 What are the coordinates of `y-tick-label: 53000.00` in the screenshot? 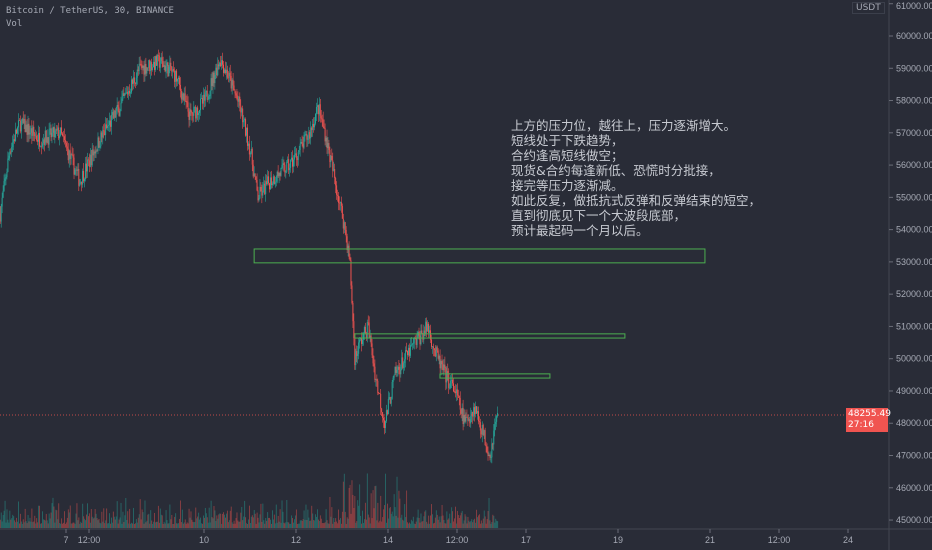 It's located at (914, 262).